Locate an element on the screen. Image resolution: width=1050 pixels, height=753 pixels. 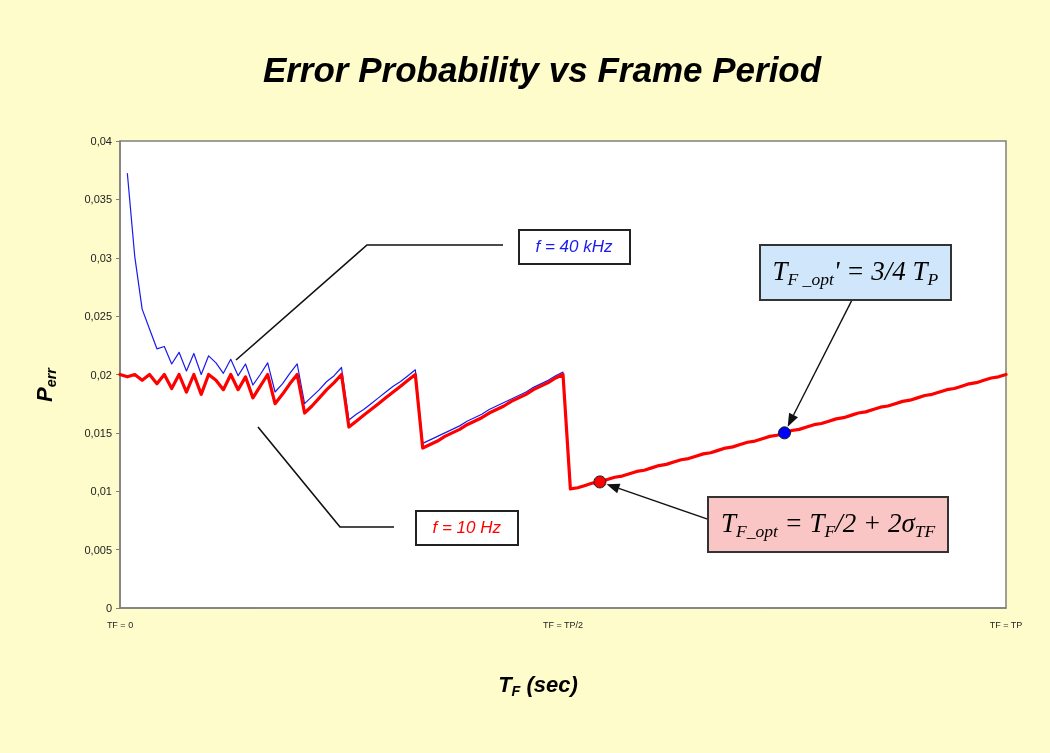
y-tick-label: 0,015 is located at coordinates (98, 432).